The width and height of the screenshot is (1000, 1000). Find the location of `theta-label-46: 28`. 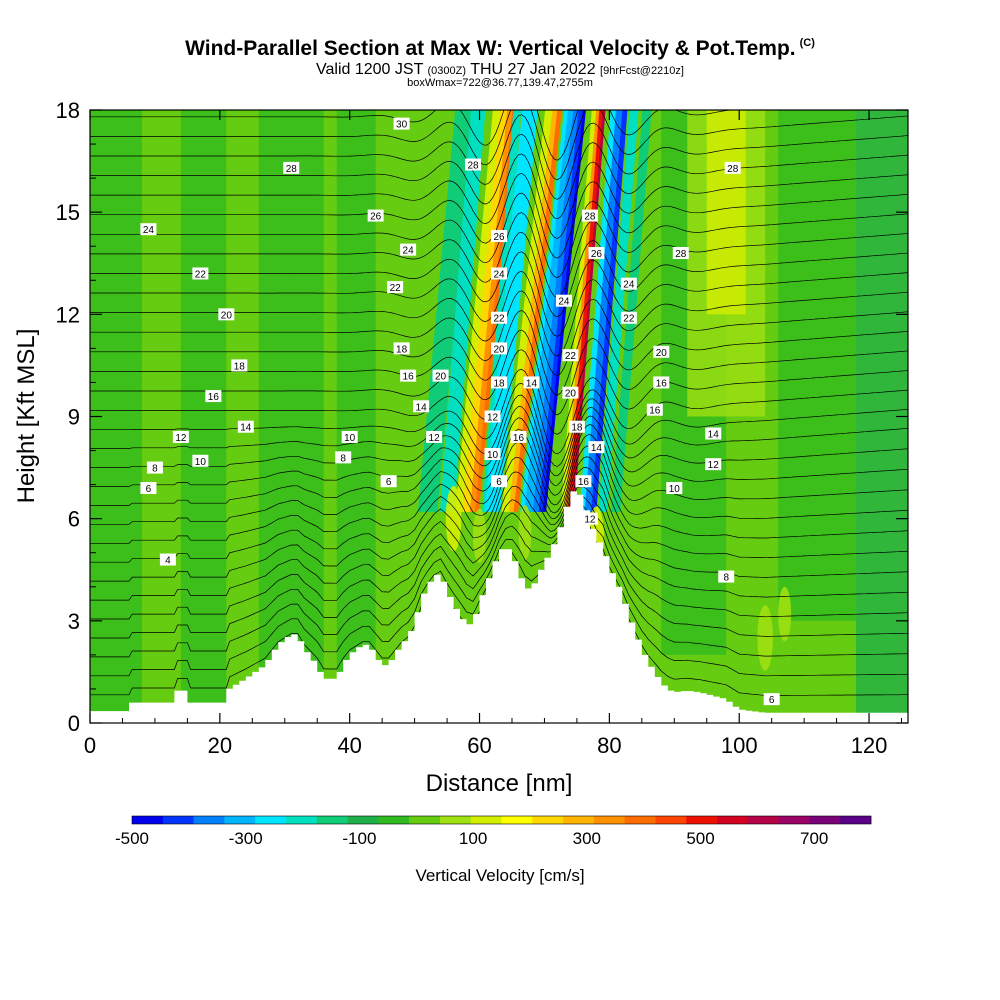

theta-label-46: 28 is located at coordinates (680, 253).